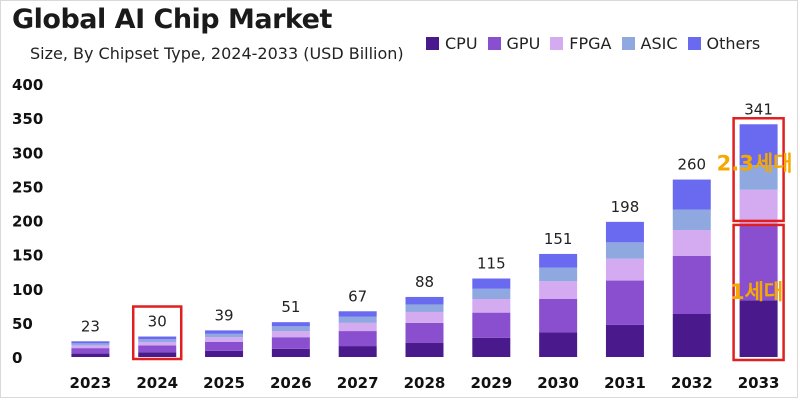  Describe the element at coordinates (624, 340) in the screenshot. I see `bar-2031-cpu` at that location.